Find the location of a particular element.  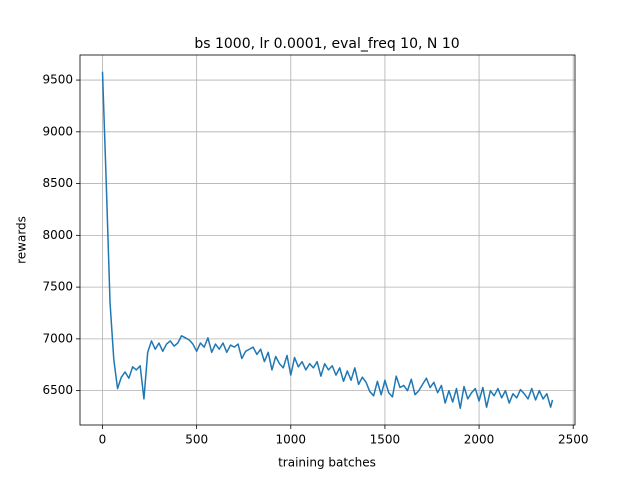

y-tick-label: 6500 is located at coordinates (57, 390).